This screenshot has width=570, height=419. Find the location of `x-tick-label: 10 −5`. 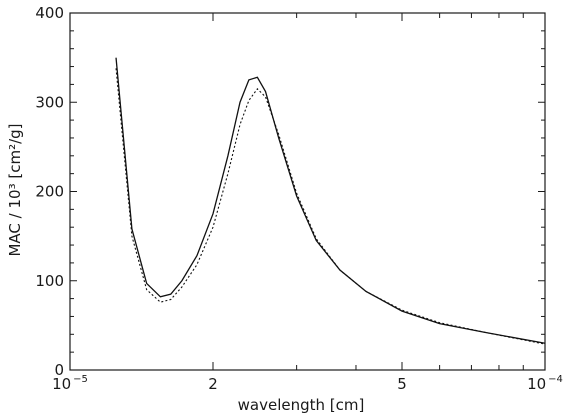

x-tick-label: 10 −5 is located at coordinates (70, 383).